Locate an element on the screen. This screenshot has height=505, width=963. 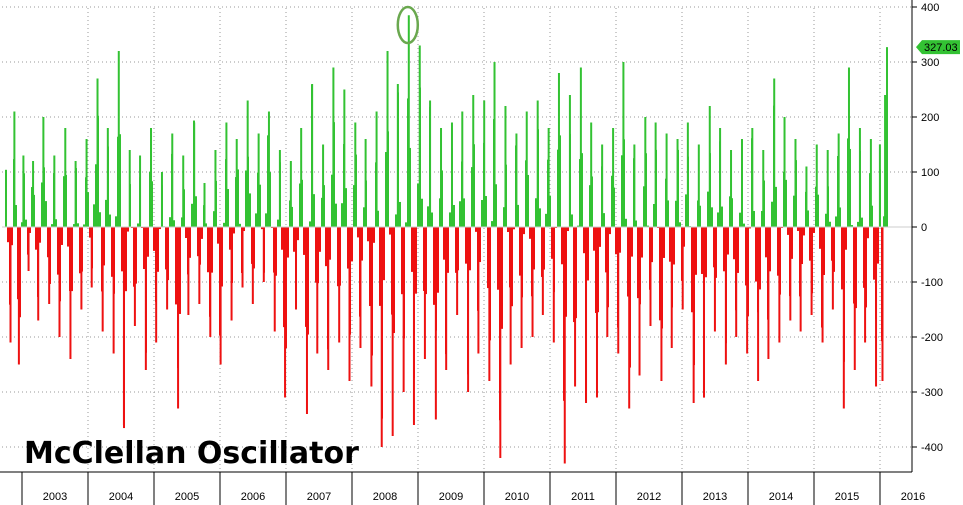
y-tick-label: -300 is located at coordinates (932, 393).